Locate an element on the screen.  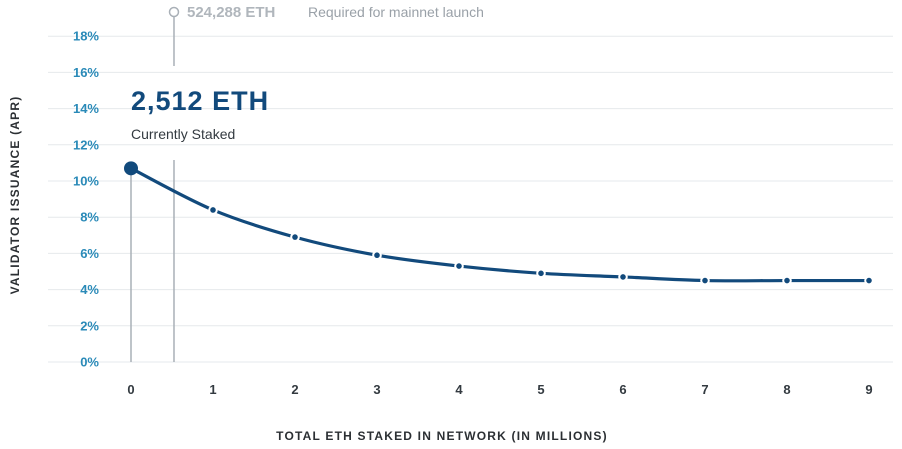
y-axis-title: VALIDATOR ISSUANCE (APR) is located at coordinates (15, 195).